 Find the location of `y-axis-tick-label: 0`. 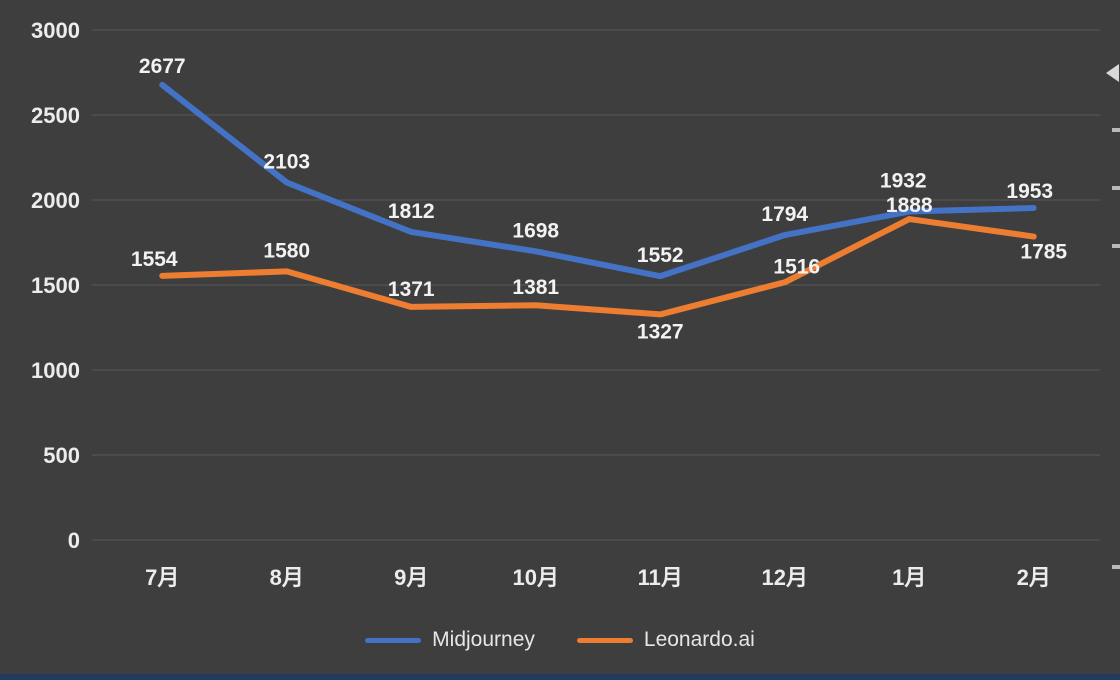

y-axis-tick-label: 0 is located at coordinates (74, 540).